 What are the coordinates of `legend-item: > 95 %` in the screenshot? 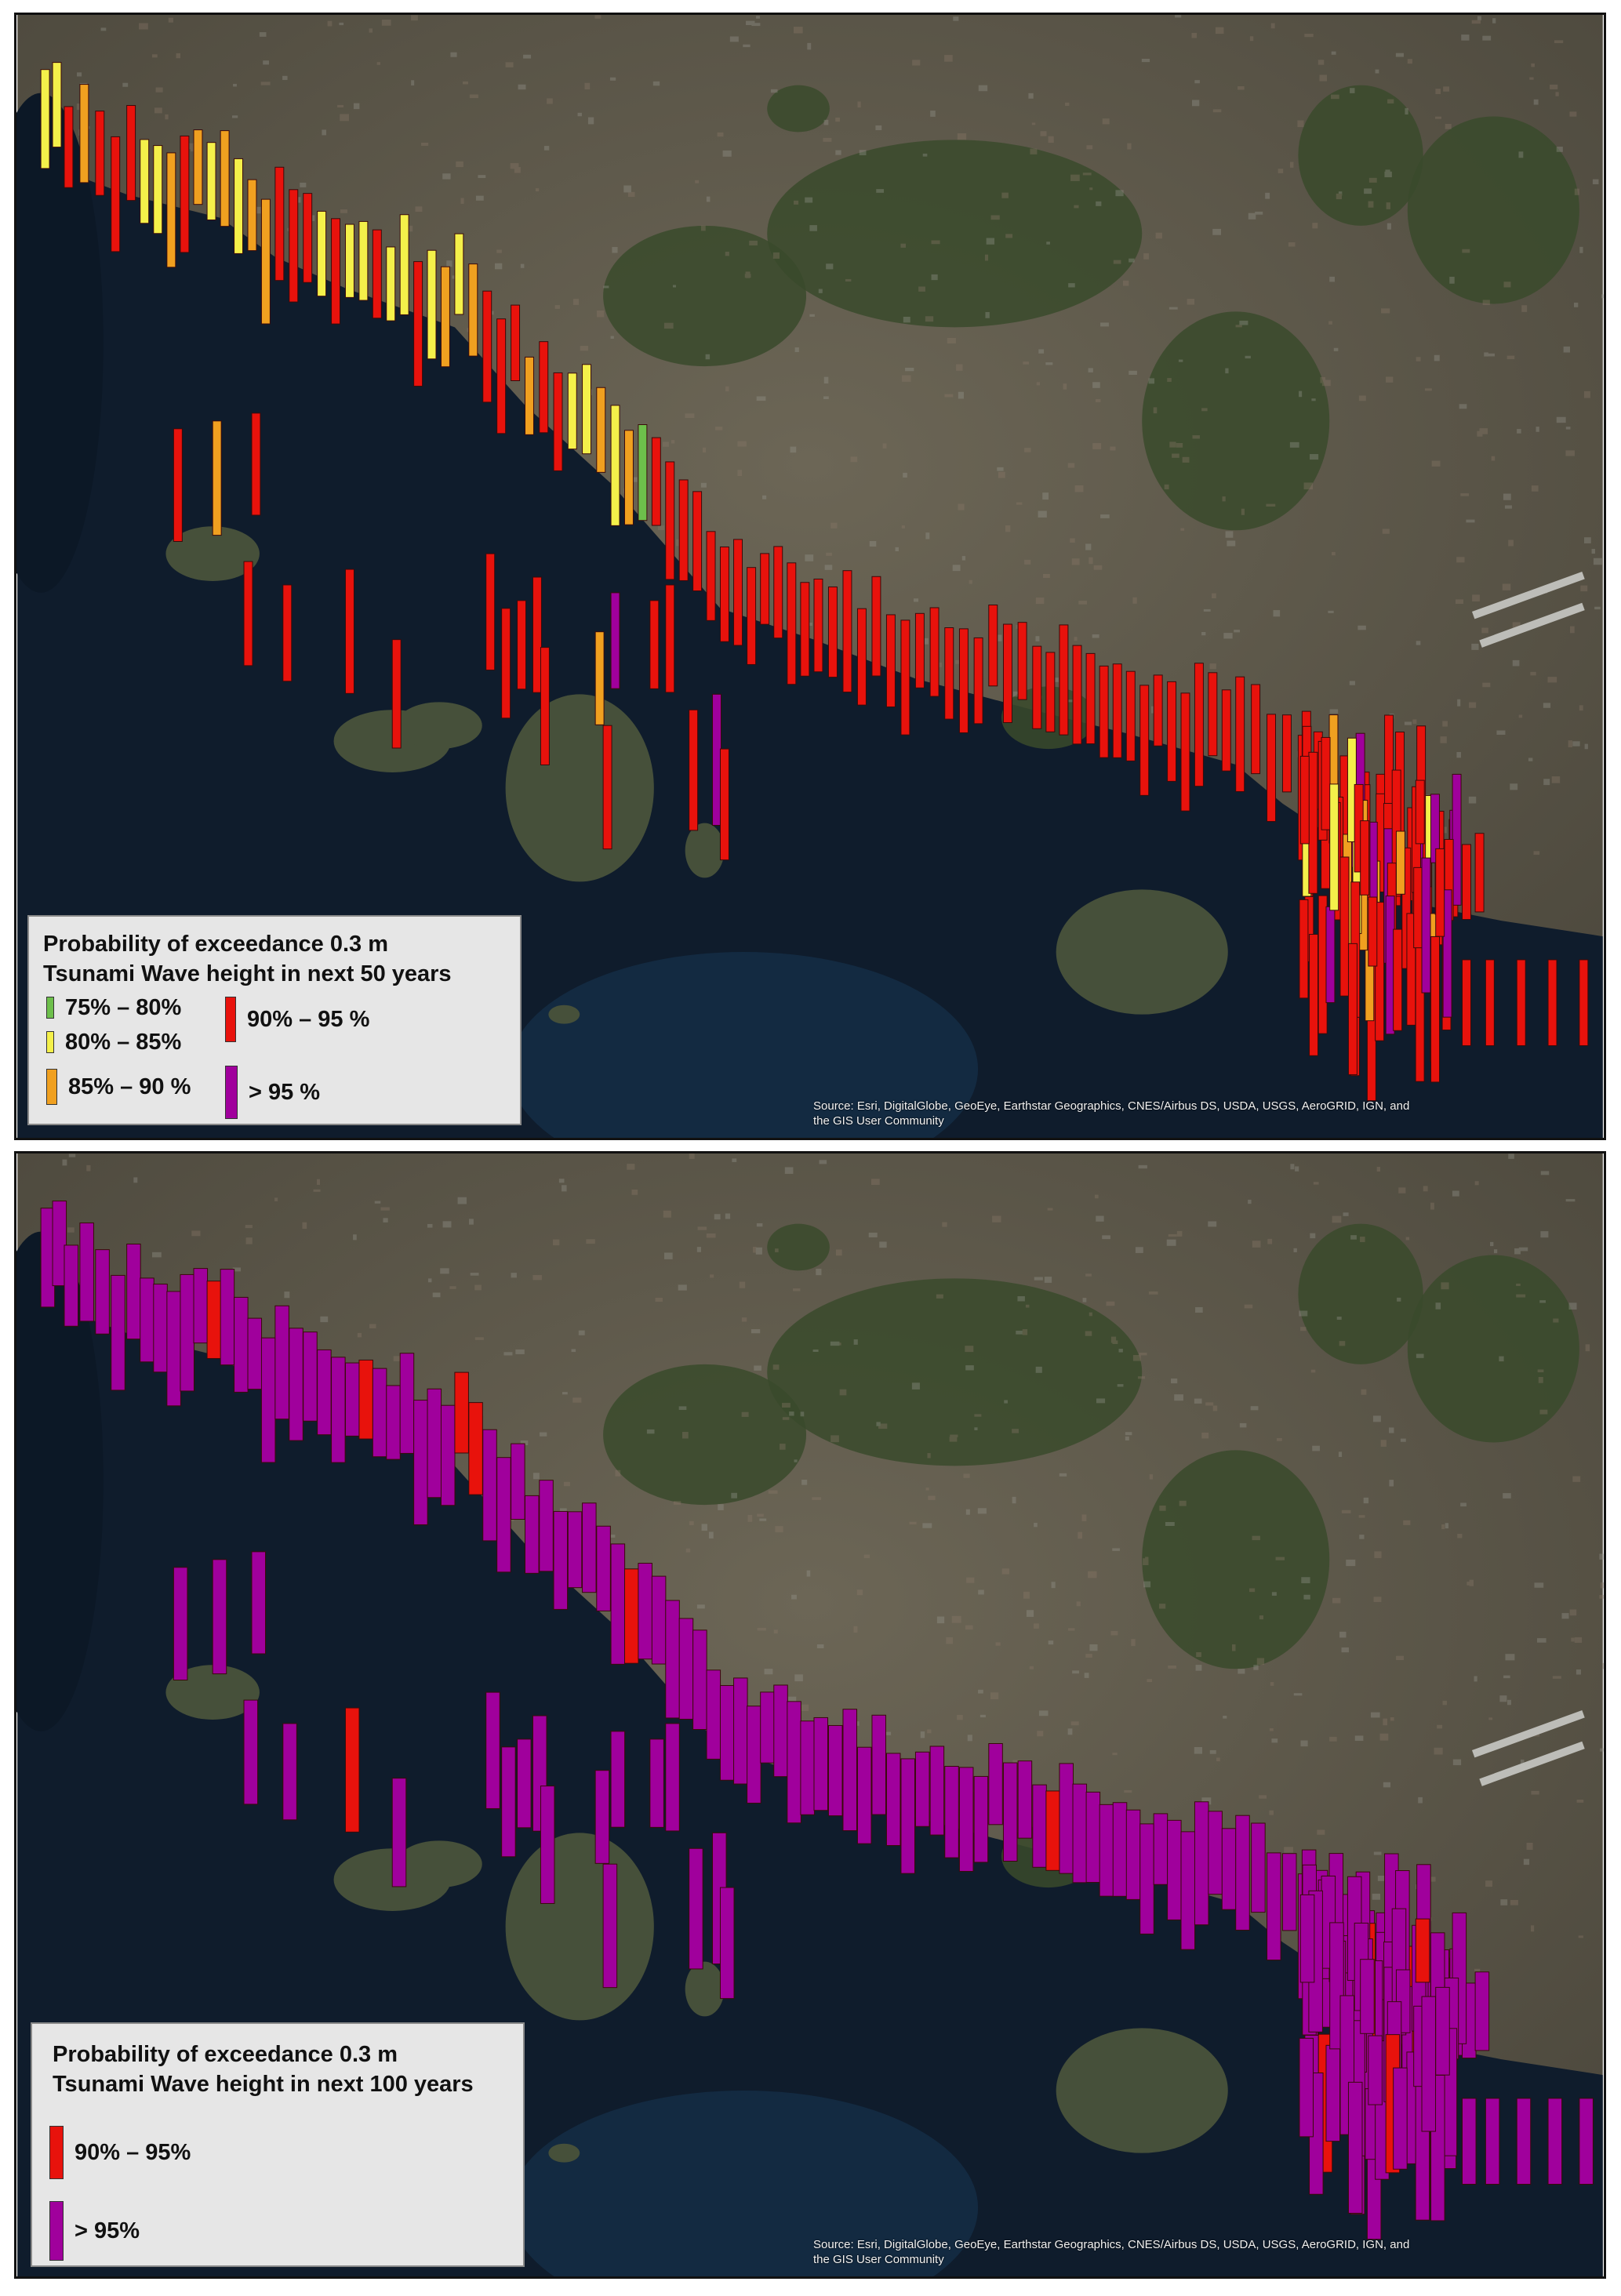 It's located at (272, 1092).